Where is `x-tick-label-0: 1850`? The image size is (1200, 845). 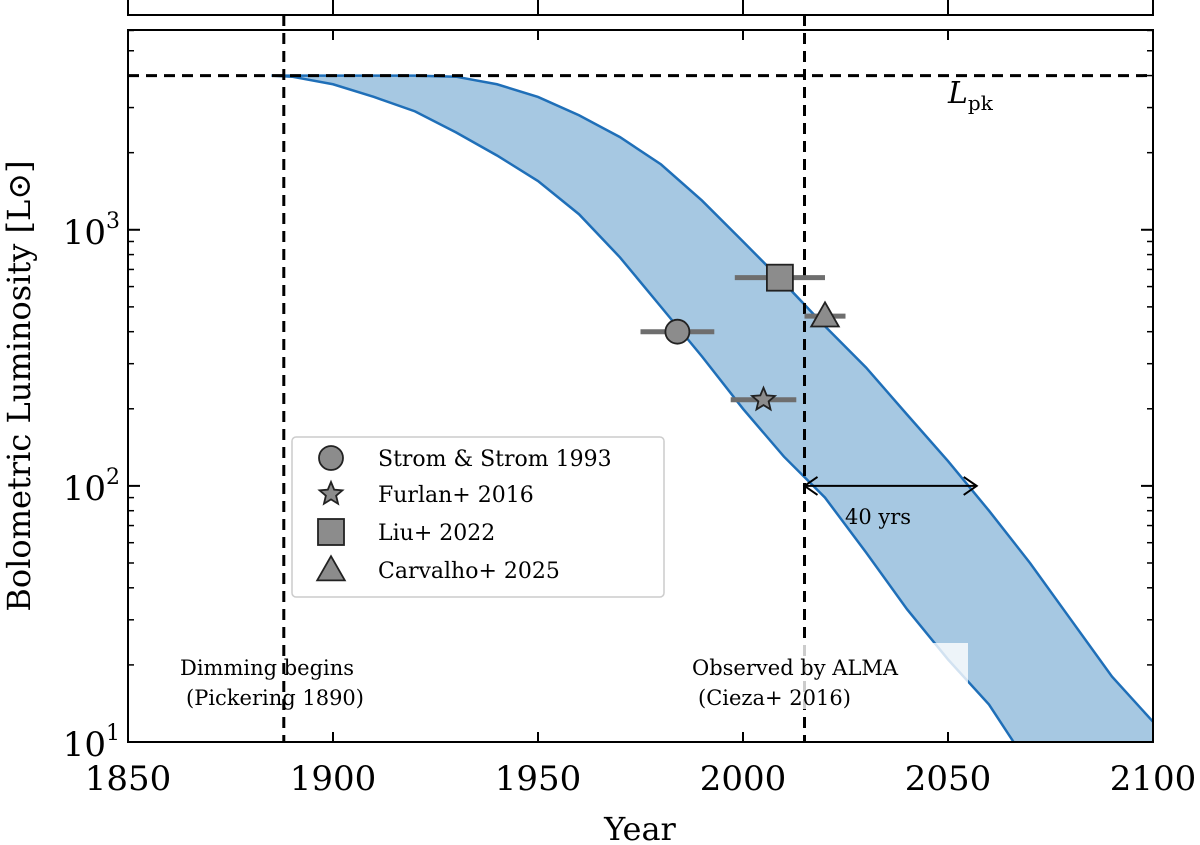
x-tick-label-0: 1850 is located at coordinates (128, 779).